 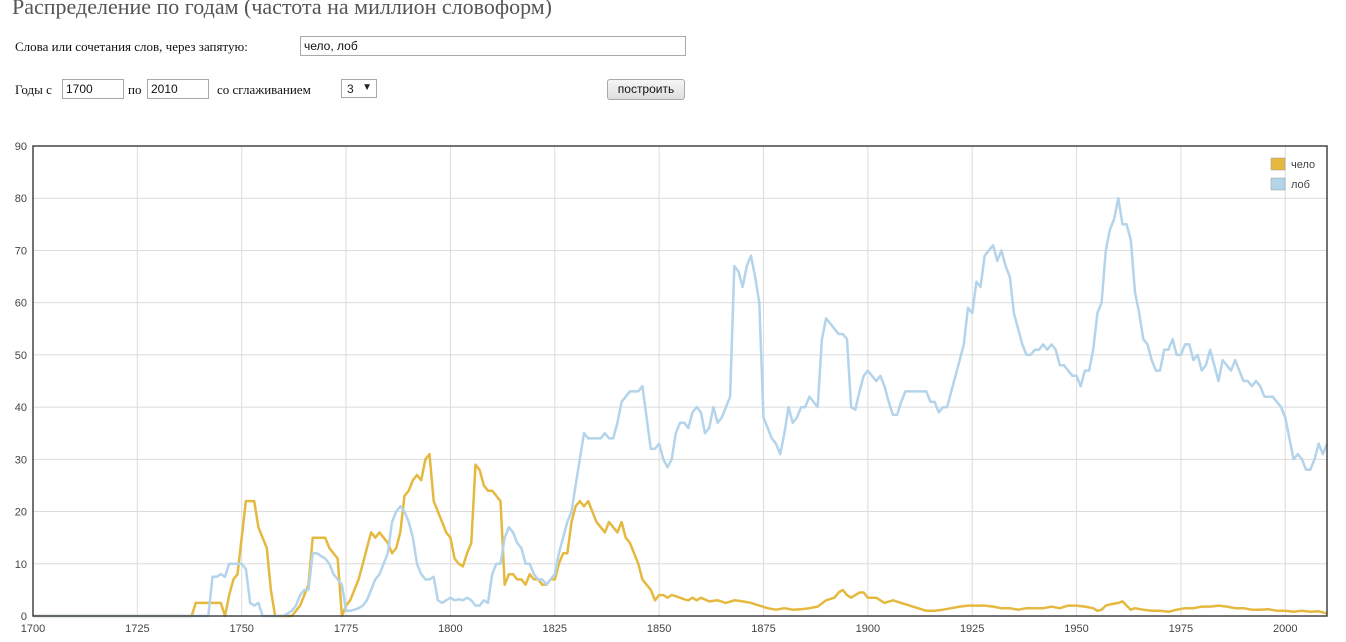 What do you see at coordinates (367, 87) in the screenshot?
I see `dropdown-arrow-icon: ▼` at bounding box center [367, 87].